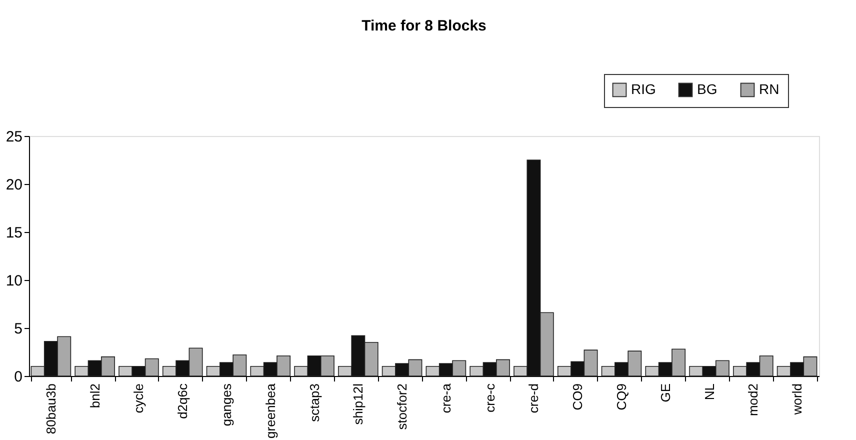 Image resolution: width=856 pixels, height=440 pixels. I want to click on x-tick-label: cycle, so click(138, 399).